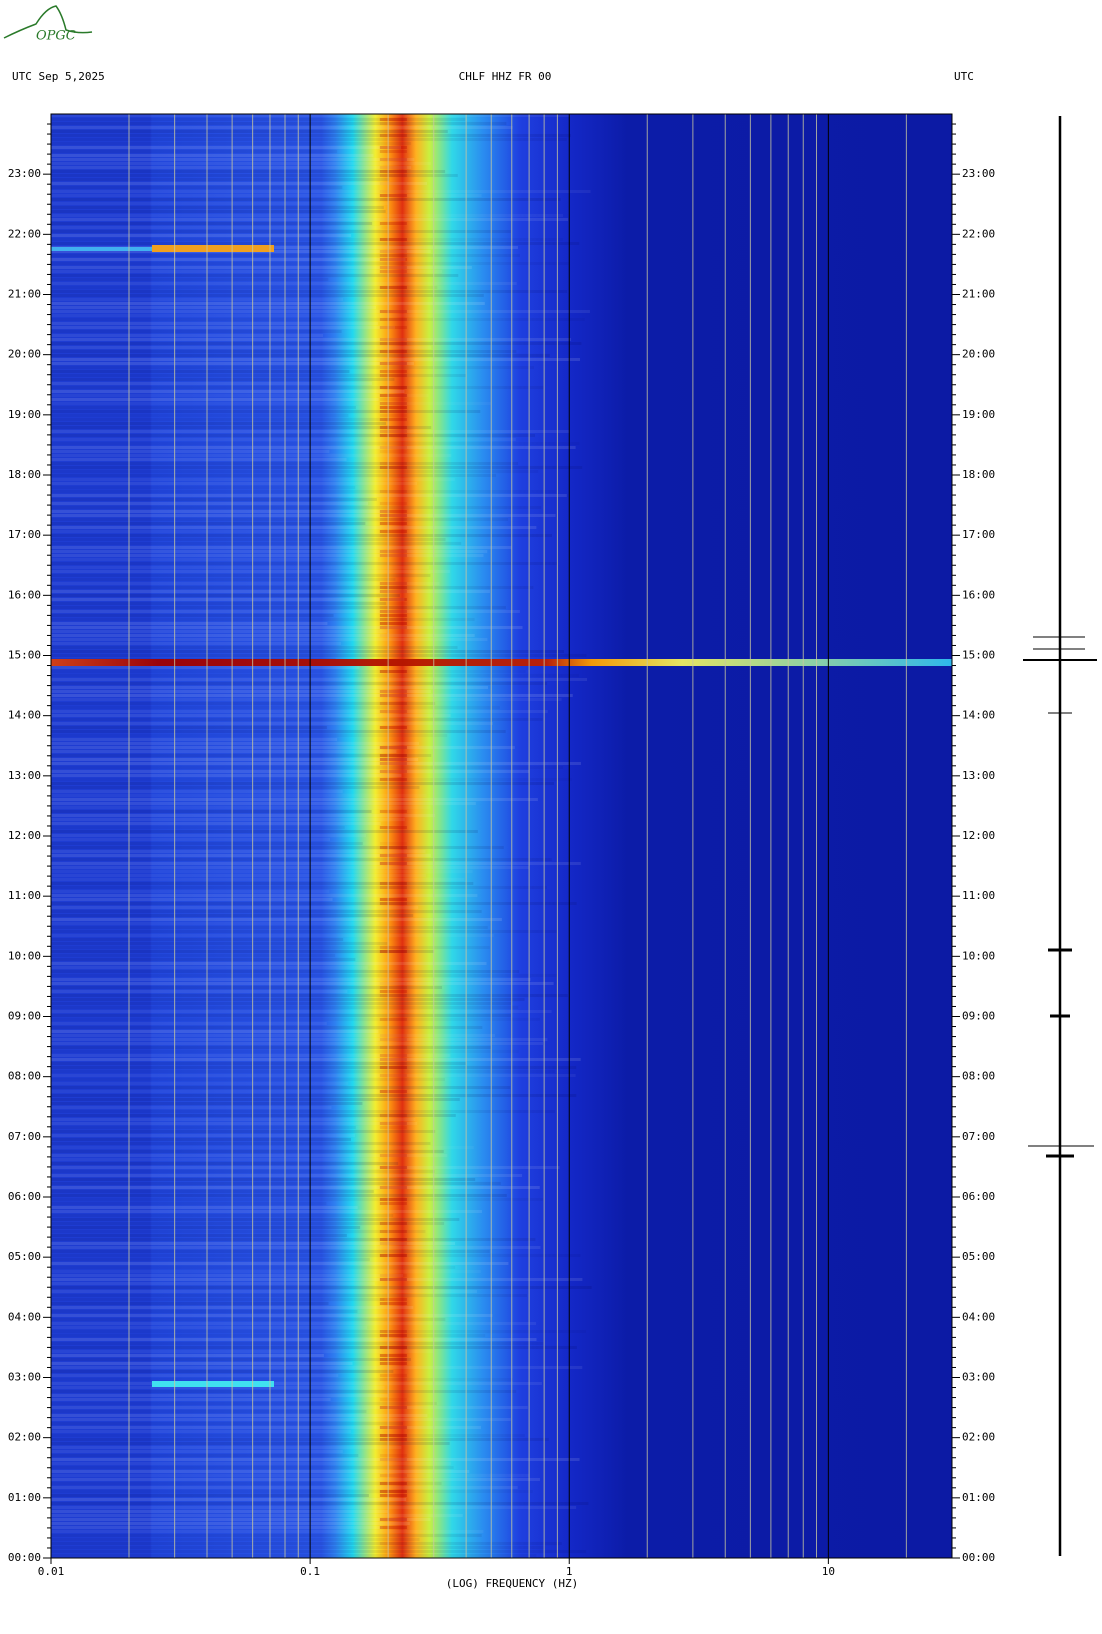  Describe the element at coordinates (978, 955) in the screenshot. I see `y-tick-label-right: 10:00` at that location.